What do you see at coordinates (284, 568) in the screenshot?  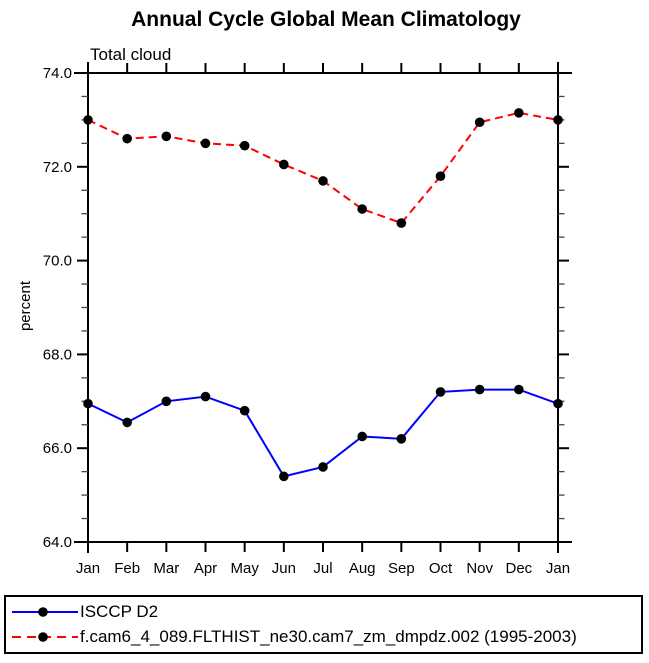 I see `x-tick-label: Jun` at bounding box center [284, 568].